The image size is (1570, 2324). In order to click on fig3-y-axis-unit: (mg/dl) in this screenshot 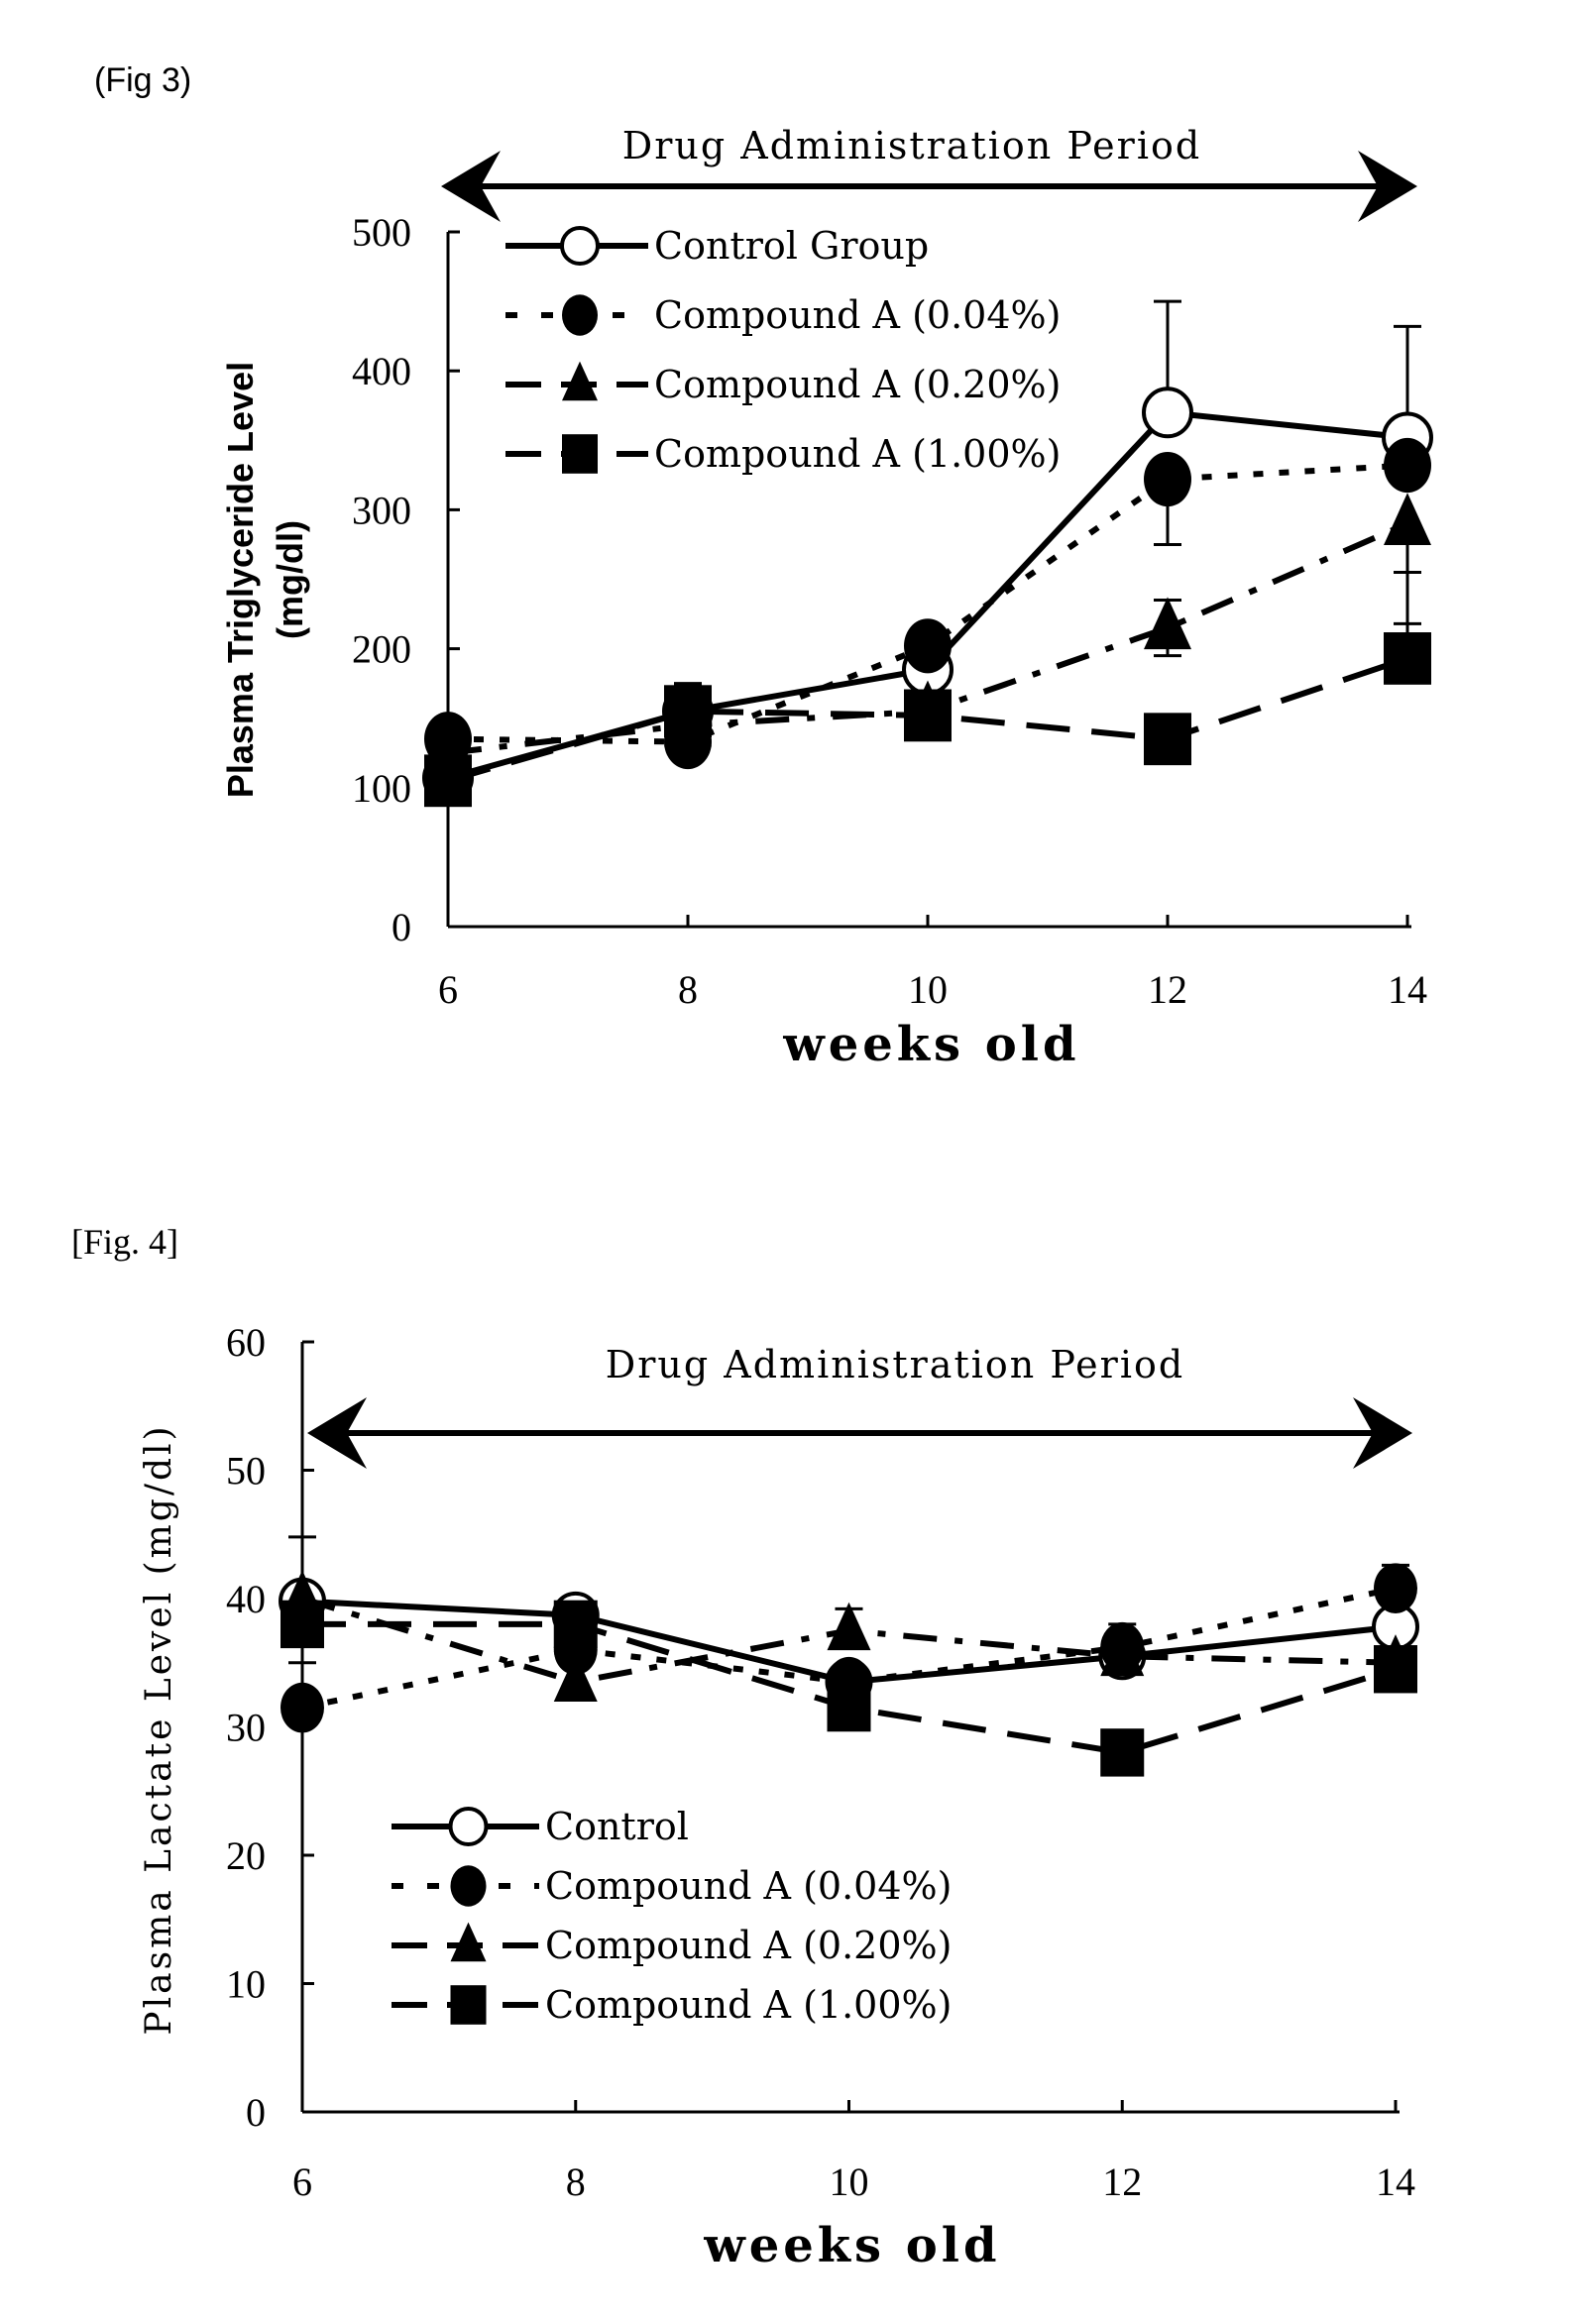, I will do `click(290, 579)`.